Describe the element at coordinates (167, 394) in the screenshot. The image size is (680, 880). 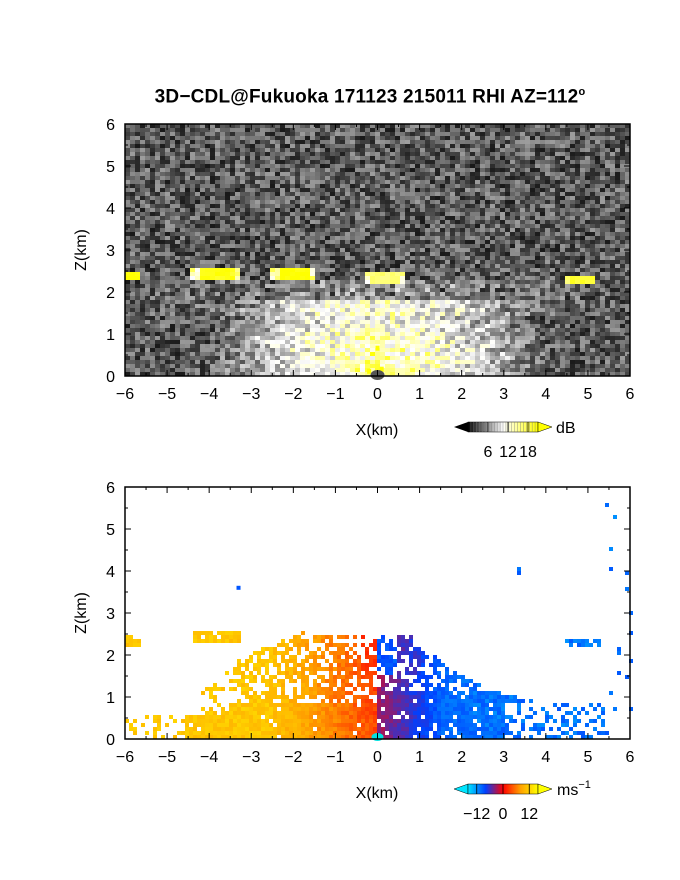
I see `intensity-x-tick-label: −5` at that location.